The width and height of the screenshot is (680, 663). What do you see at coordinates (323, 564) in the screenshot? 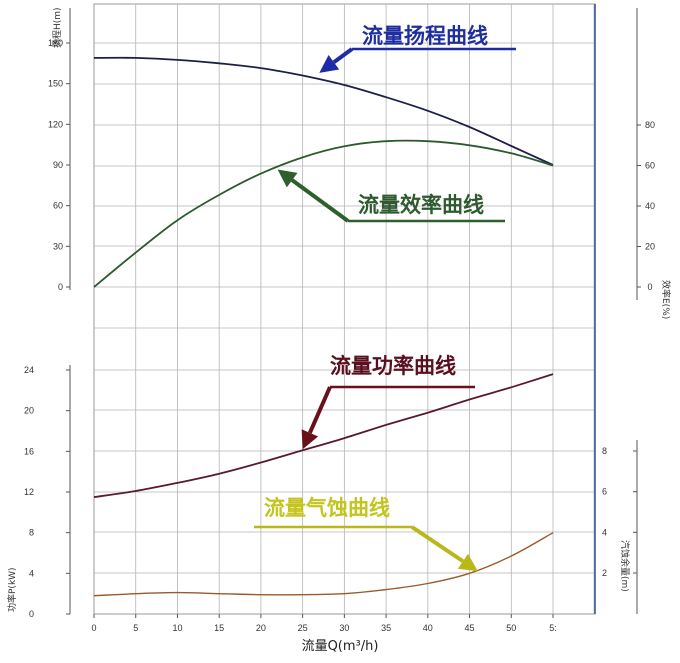
I see `npsh-curve` at bounding box center [323, 564].